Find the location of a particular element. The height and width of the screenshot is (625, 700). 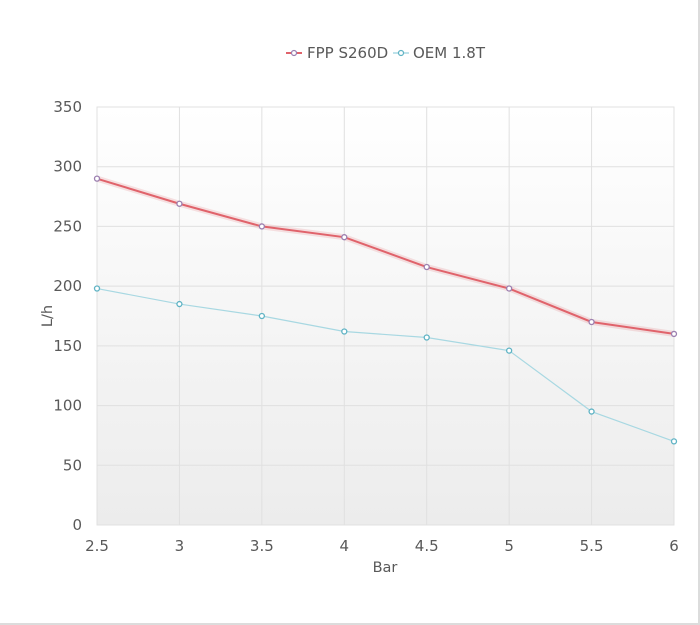

y-axis-ticks: 0 50 100 150 200 250 300 350 is located at coordinates (67, 316).